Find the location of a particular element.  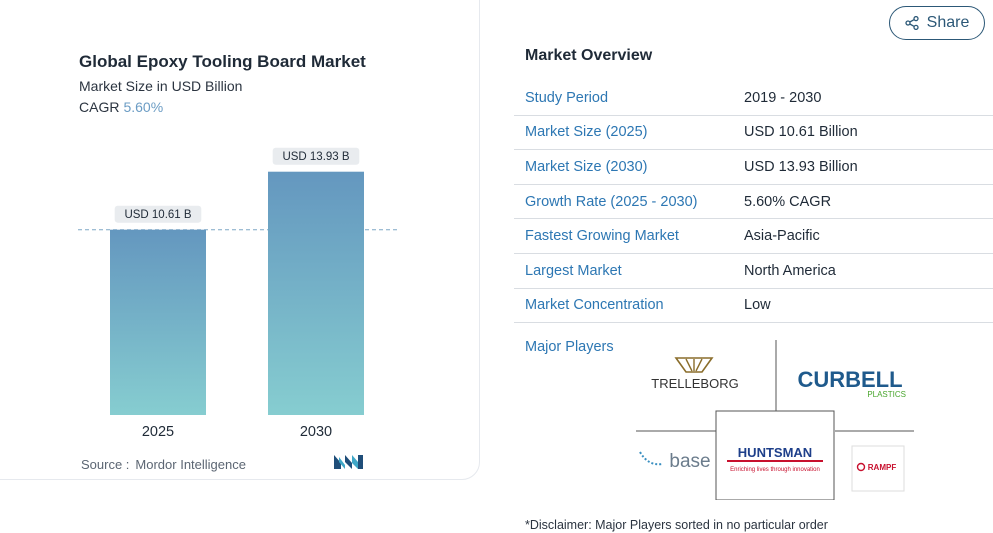

overview-row-label: Growth Rate (2025 - 2030) is located at coordinates (611, 201).